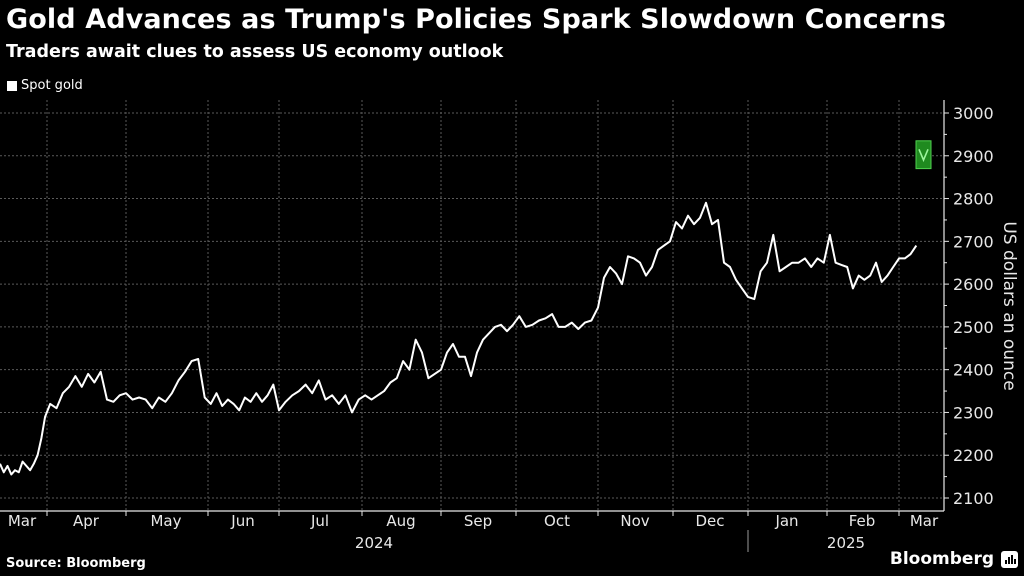 This screenshot has width=1024, height=576. What do you see at coordinates (165, 521) in the screenshot?
I see `x-tick-label-may-2: May` at bounding box center [165, 521].